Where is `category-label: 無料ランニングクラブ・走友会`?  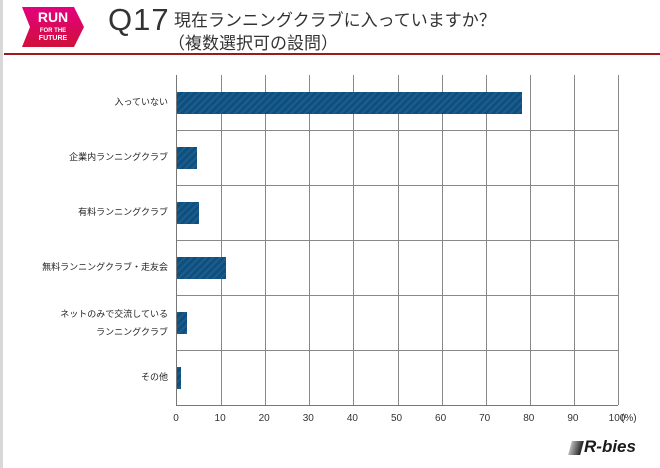 category-label: 無料ランニングクラブ・走友会 is located at coordinates (105, 267).